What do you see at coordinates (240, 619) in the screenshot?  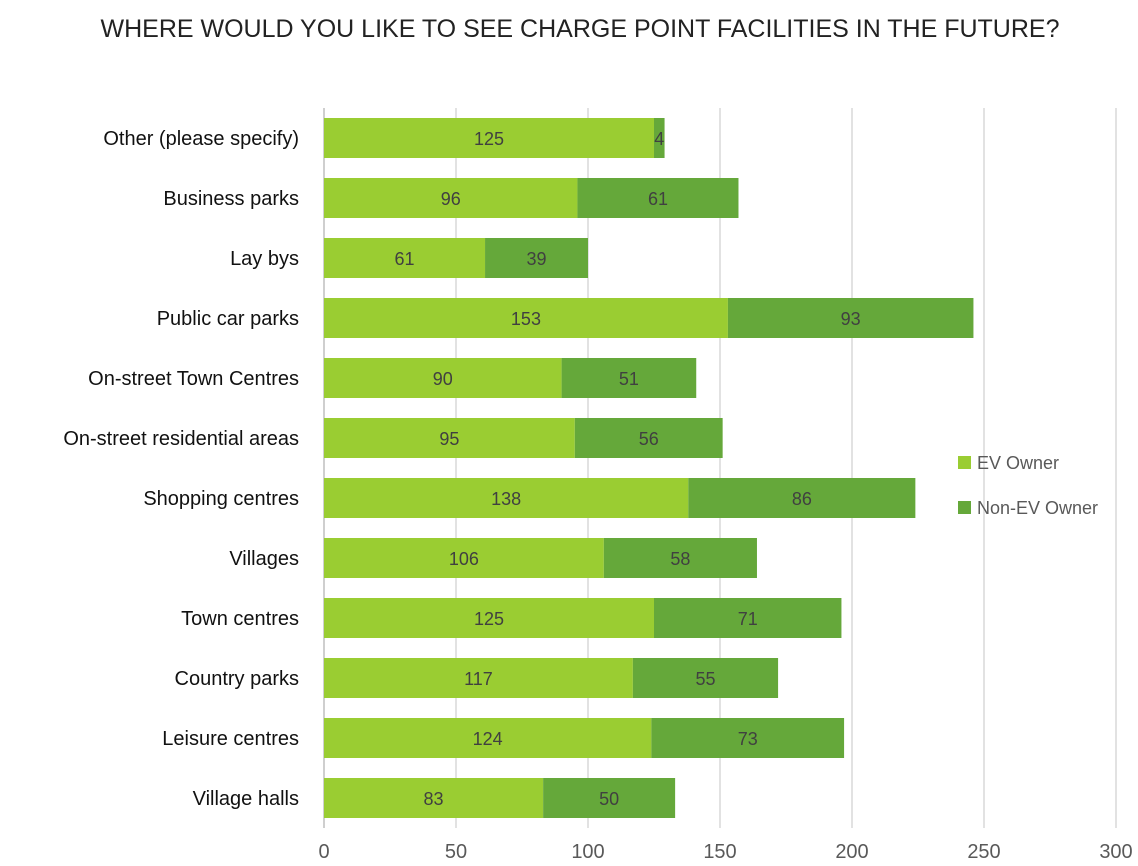 I see `category-label: Town centres` at bounding box center [240, 619].